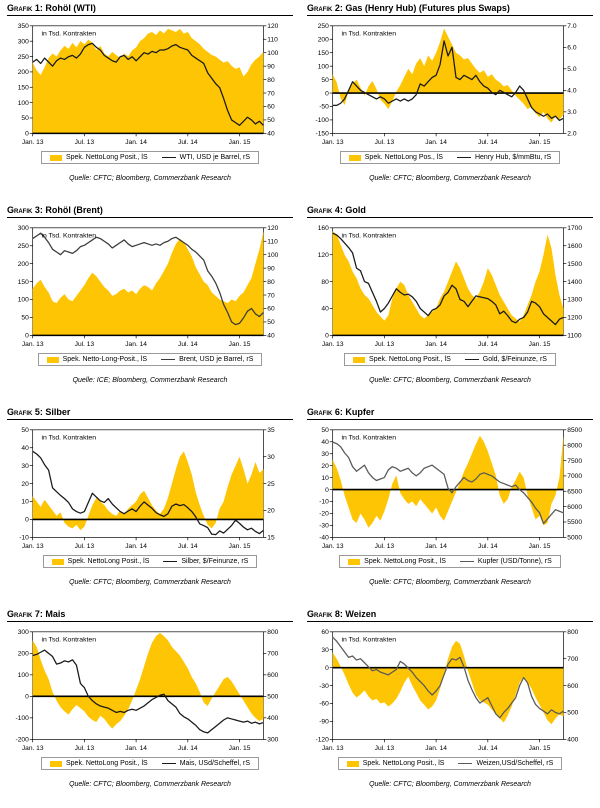 The image size is (600, 808). Describe the element at coordinates (205, 157) in the screenshot. I see `legend-item-price: WTI, USD je Barrel, rS` at that location.